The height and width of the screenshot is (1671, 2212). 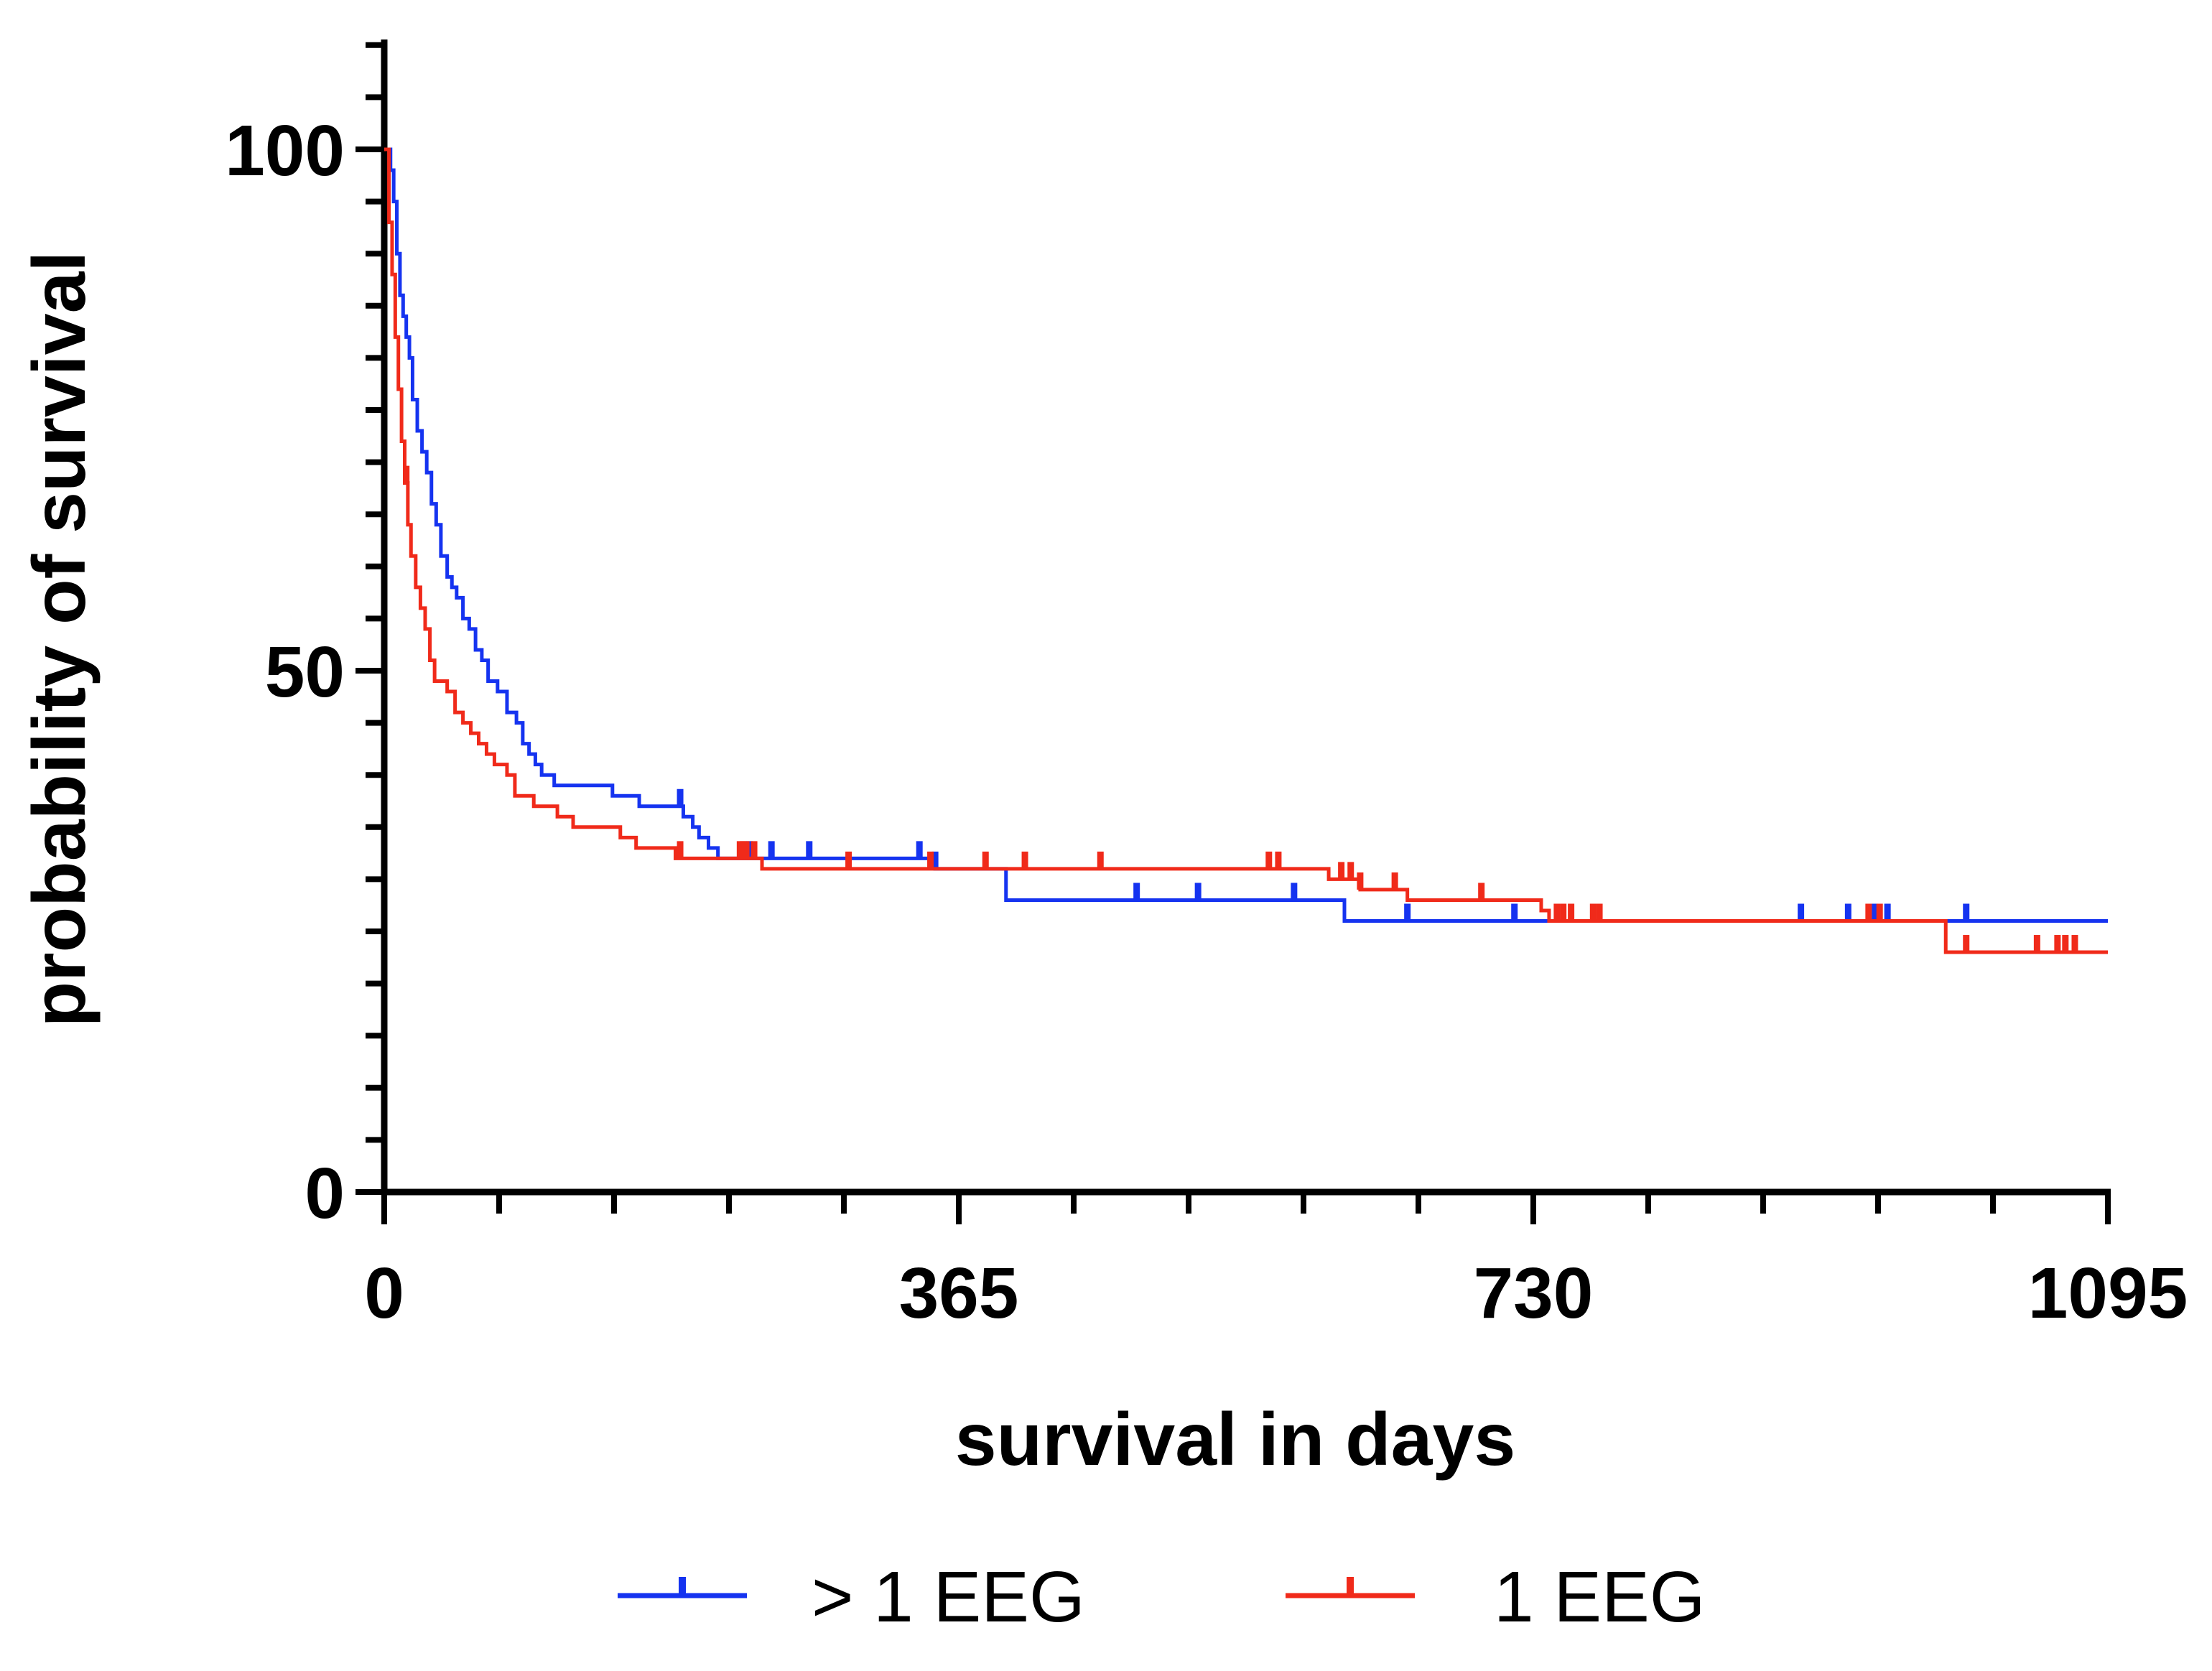 What do you see at coordinates (2108, 1293) in the screenshot?
I see `x-tick-label: 1095` at bounding box center [2108, 1293].